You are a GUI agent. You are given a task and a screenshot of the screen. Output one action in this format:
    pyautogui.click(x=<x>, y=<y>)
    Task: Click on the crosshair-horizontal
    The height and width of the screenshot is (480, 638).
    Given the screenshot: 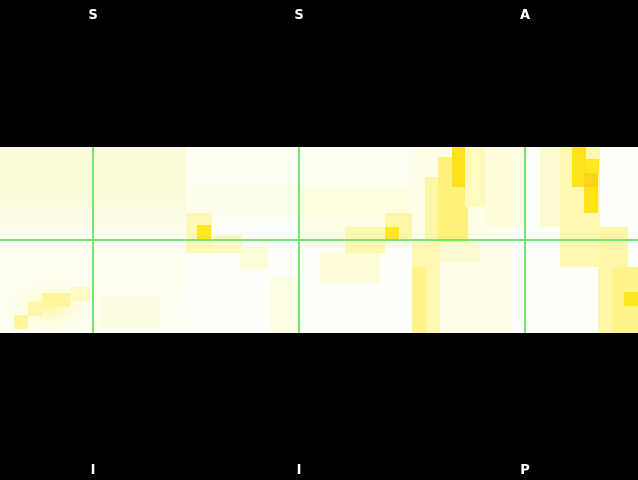 What is the action you would take?
    pyautogui.click(x=319, y=240)
    